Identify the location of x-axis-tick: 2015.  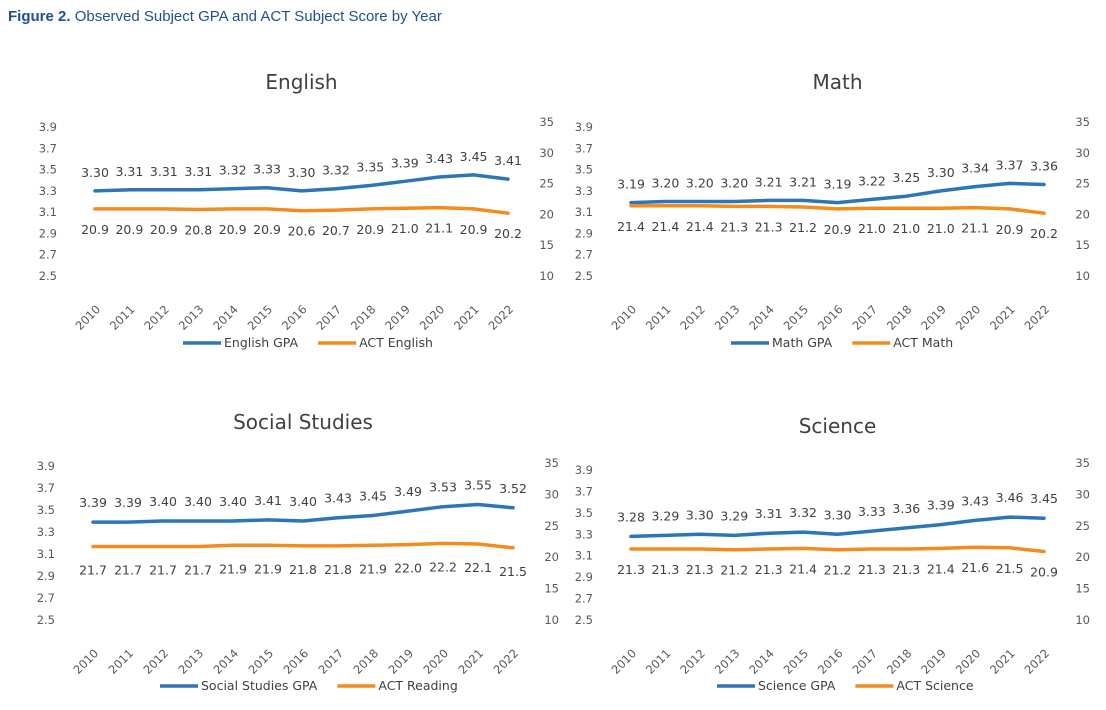
(260, 317).